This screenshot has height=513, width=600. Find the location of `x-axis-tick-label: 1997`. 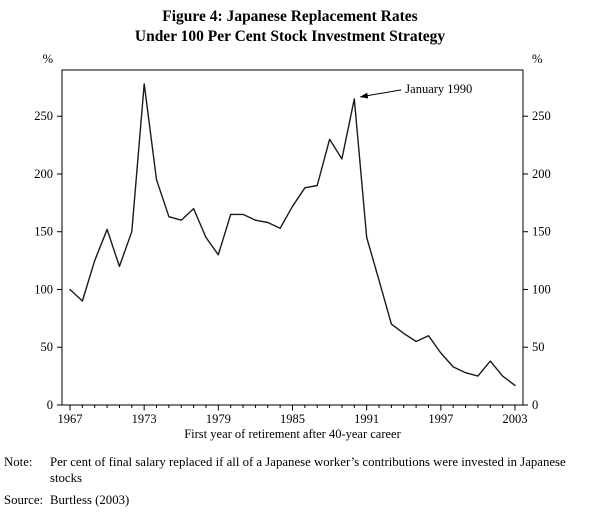

x-axis-tick-label: 1997 is located at coordinates (440, 419).